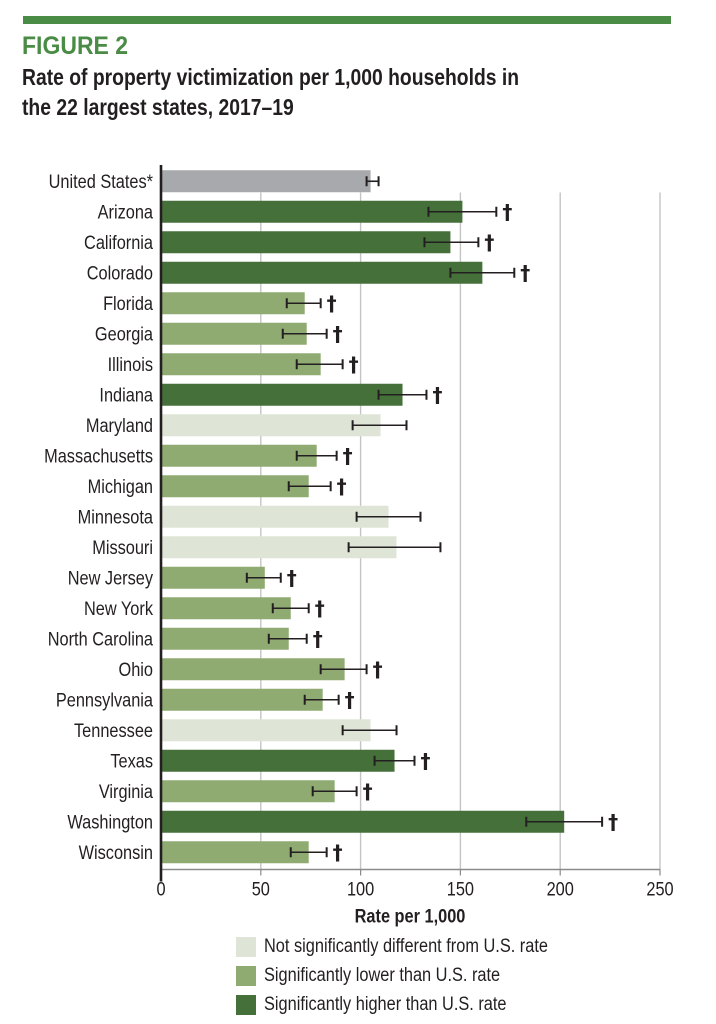 This screenshot has width=716, height=1024. Describe the element at coordinates (113, 730) in the screenshot. I see `category-label: Tennessee` at that location.